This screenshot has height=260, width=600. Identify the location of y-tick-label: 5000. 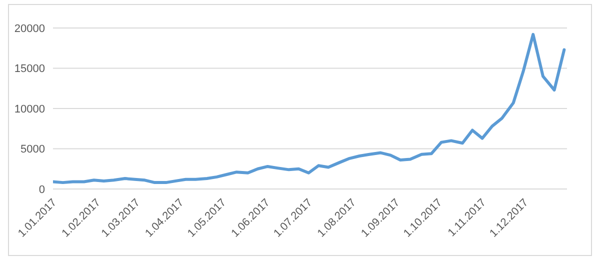
(32, 150).